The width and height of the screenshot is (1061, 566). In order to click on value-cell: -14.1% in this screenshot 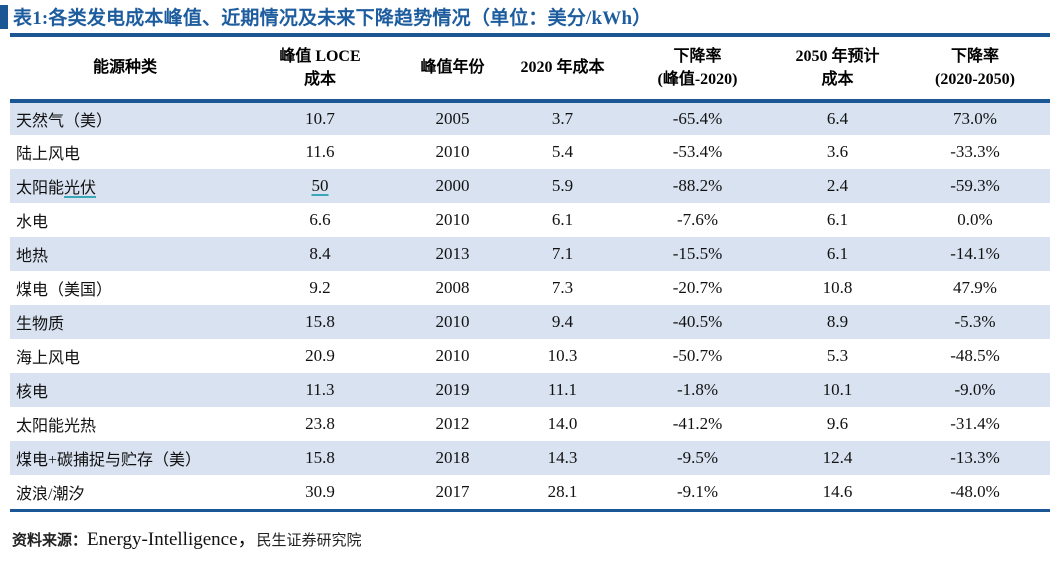, I will do `click(975, 253)`.